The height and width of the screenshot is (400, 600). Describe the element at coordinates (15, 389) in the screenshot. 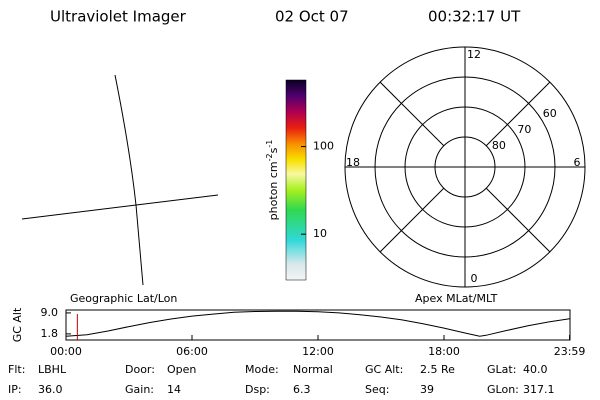

I see `info-label: IP:` at that location.